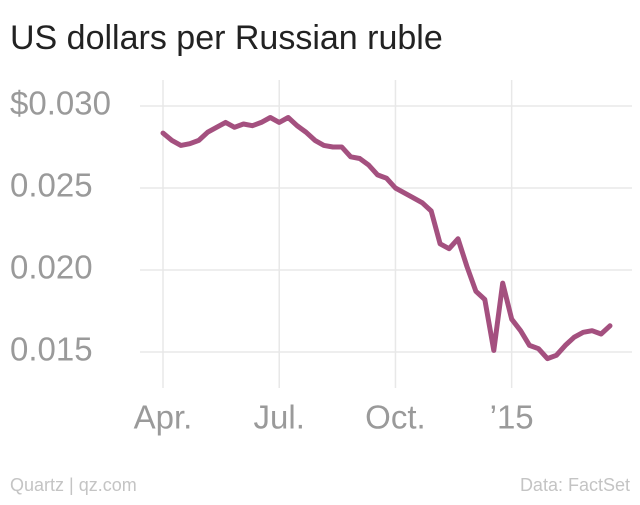 The image size is (640, 505). I want to click on x-tick-label: ’15, so click(512, 417).